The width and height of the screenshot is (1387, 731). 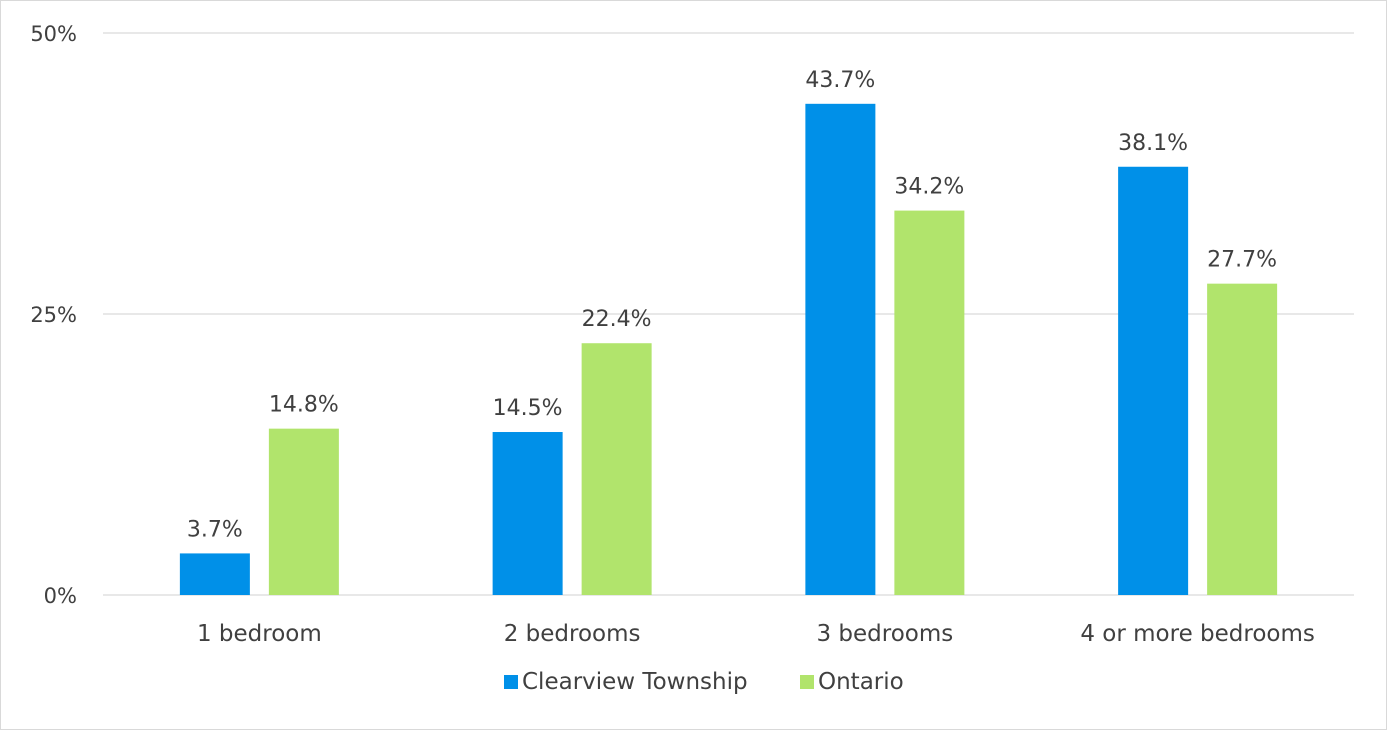 What do you see at coordinates (53, 34) in the screenshot?
I see `y-tick-label: 50%` at bounding box center [53, 34].